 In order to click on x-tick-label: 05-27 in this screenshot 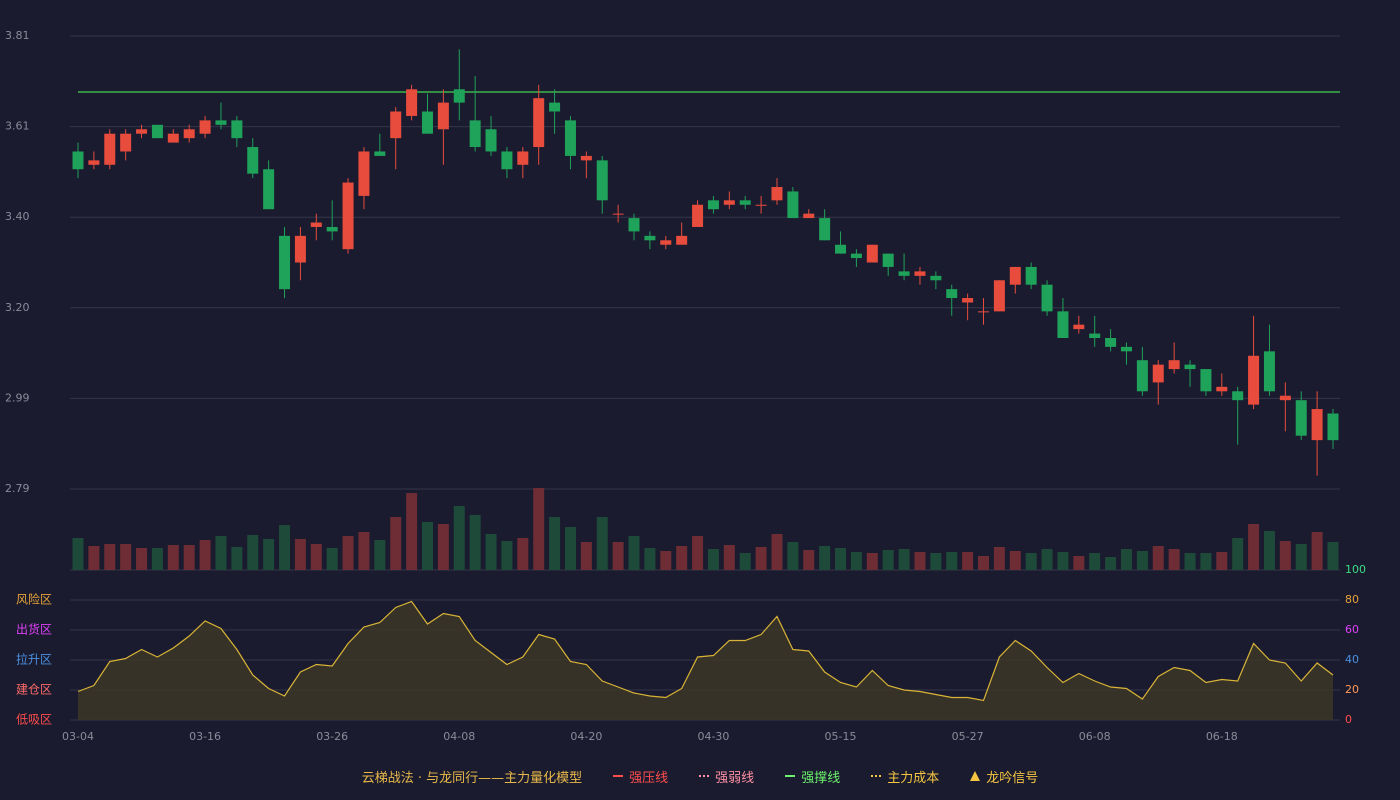, I will do `click(968, 736)`.